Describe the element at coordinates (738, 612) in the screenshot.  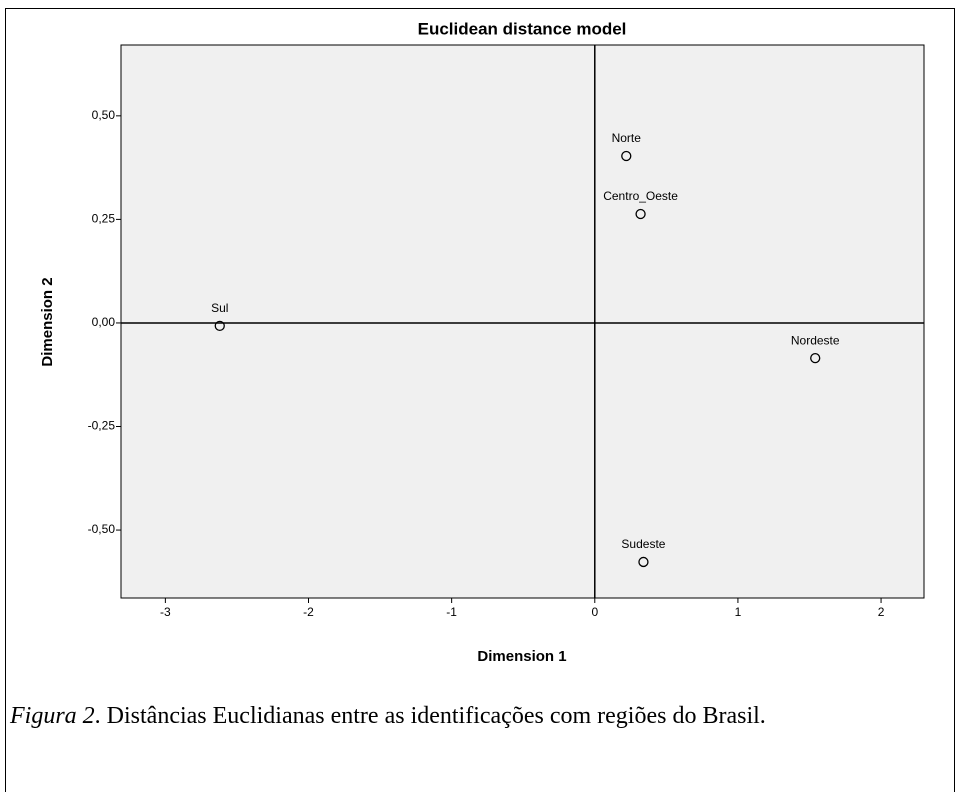
I see `x-tick-label: 1` at that location.